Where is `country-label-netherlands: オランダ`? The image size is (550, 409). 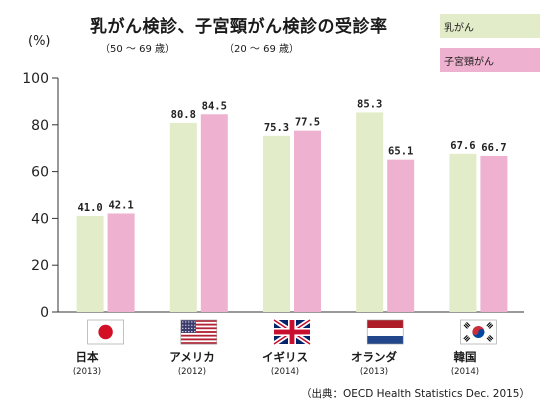
country-label-netherlands: オランダ is located at coordinates (374, 357).